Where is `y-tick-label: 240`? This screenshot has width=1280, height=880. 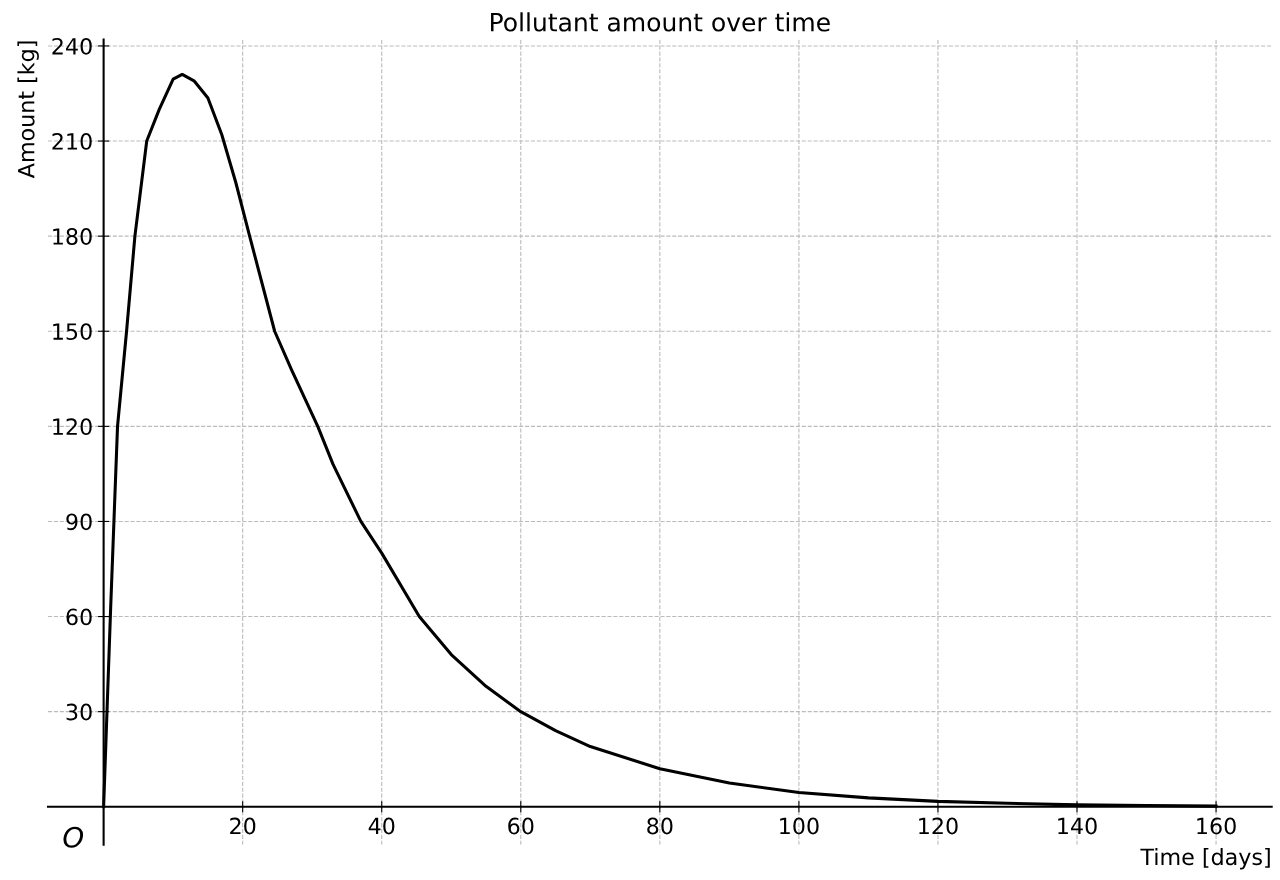 y-tick-label: 240 is located at coordinates (72, 46).